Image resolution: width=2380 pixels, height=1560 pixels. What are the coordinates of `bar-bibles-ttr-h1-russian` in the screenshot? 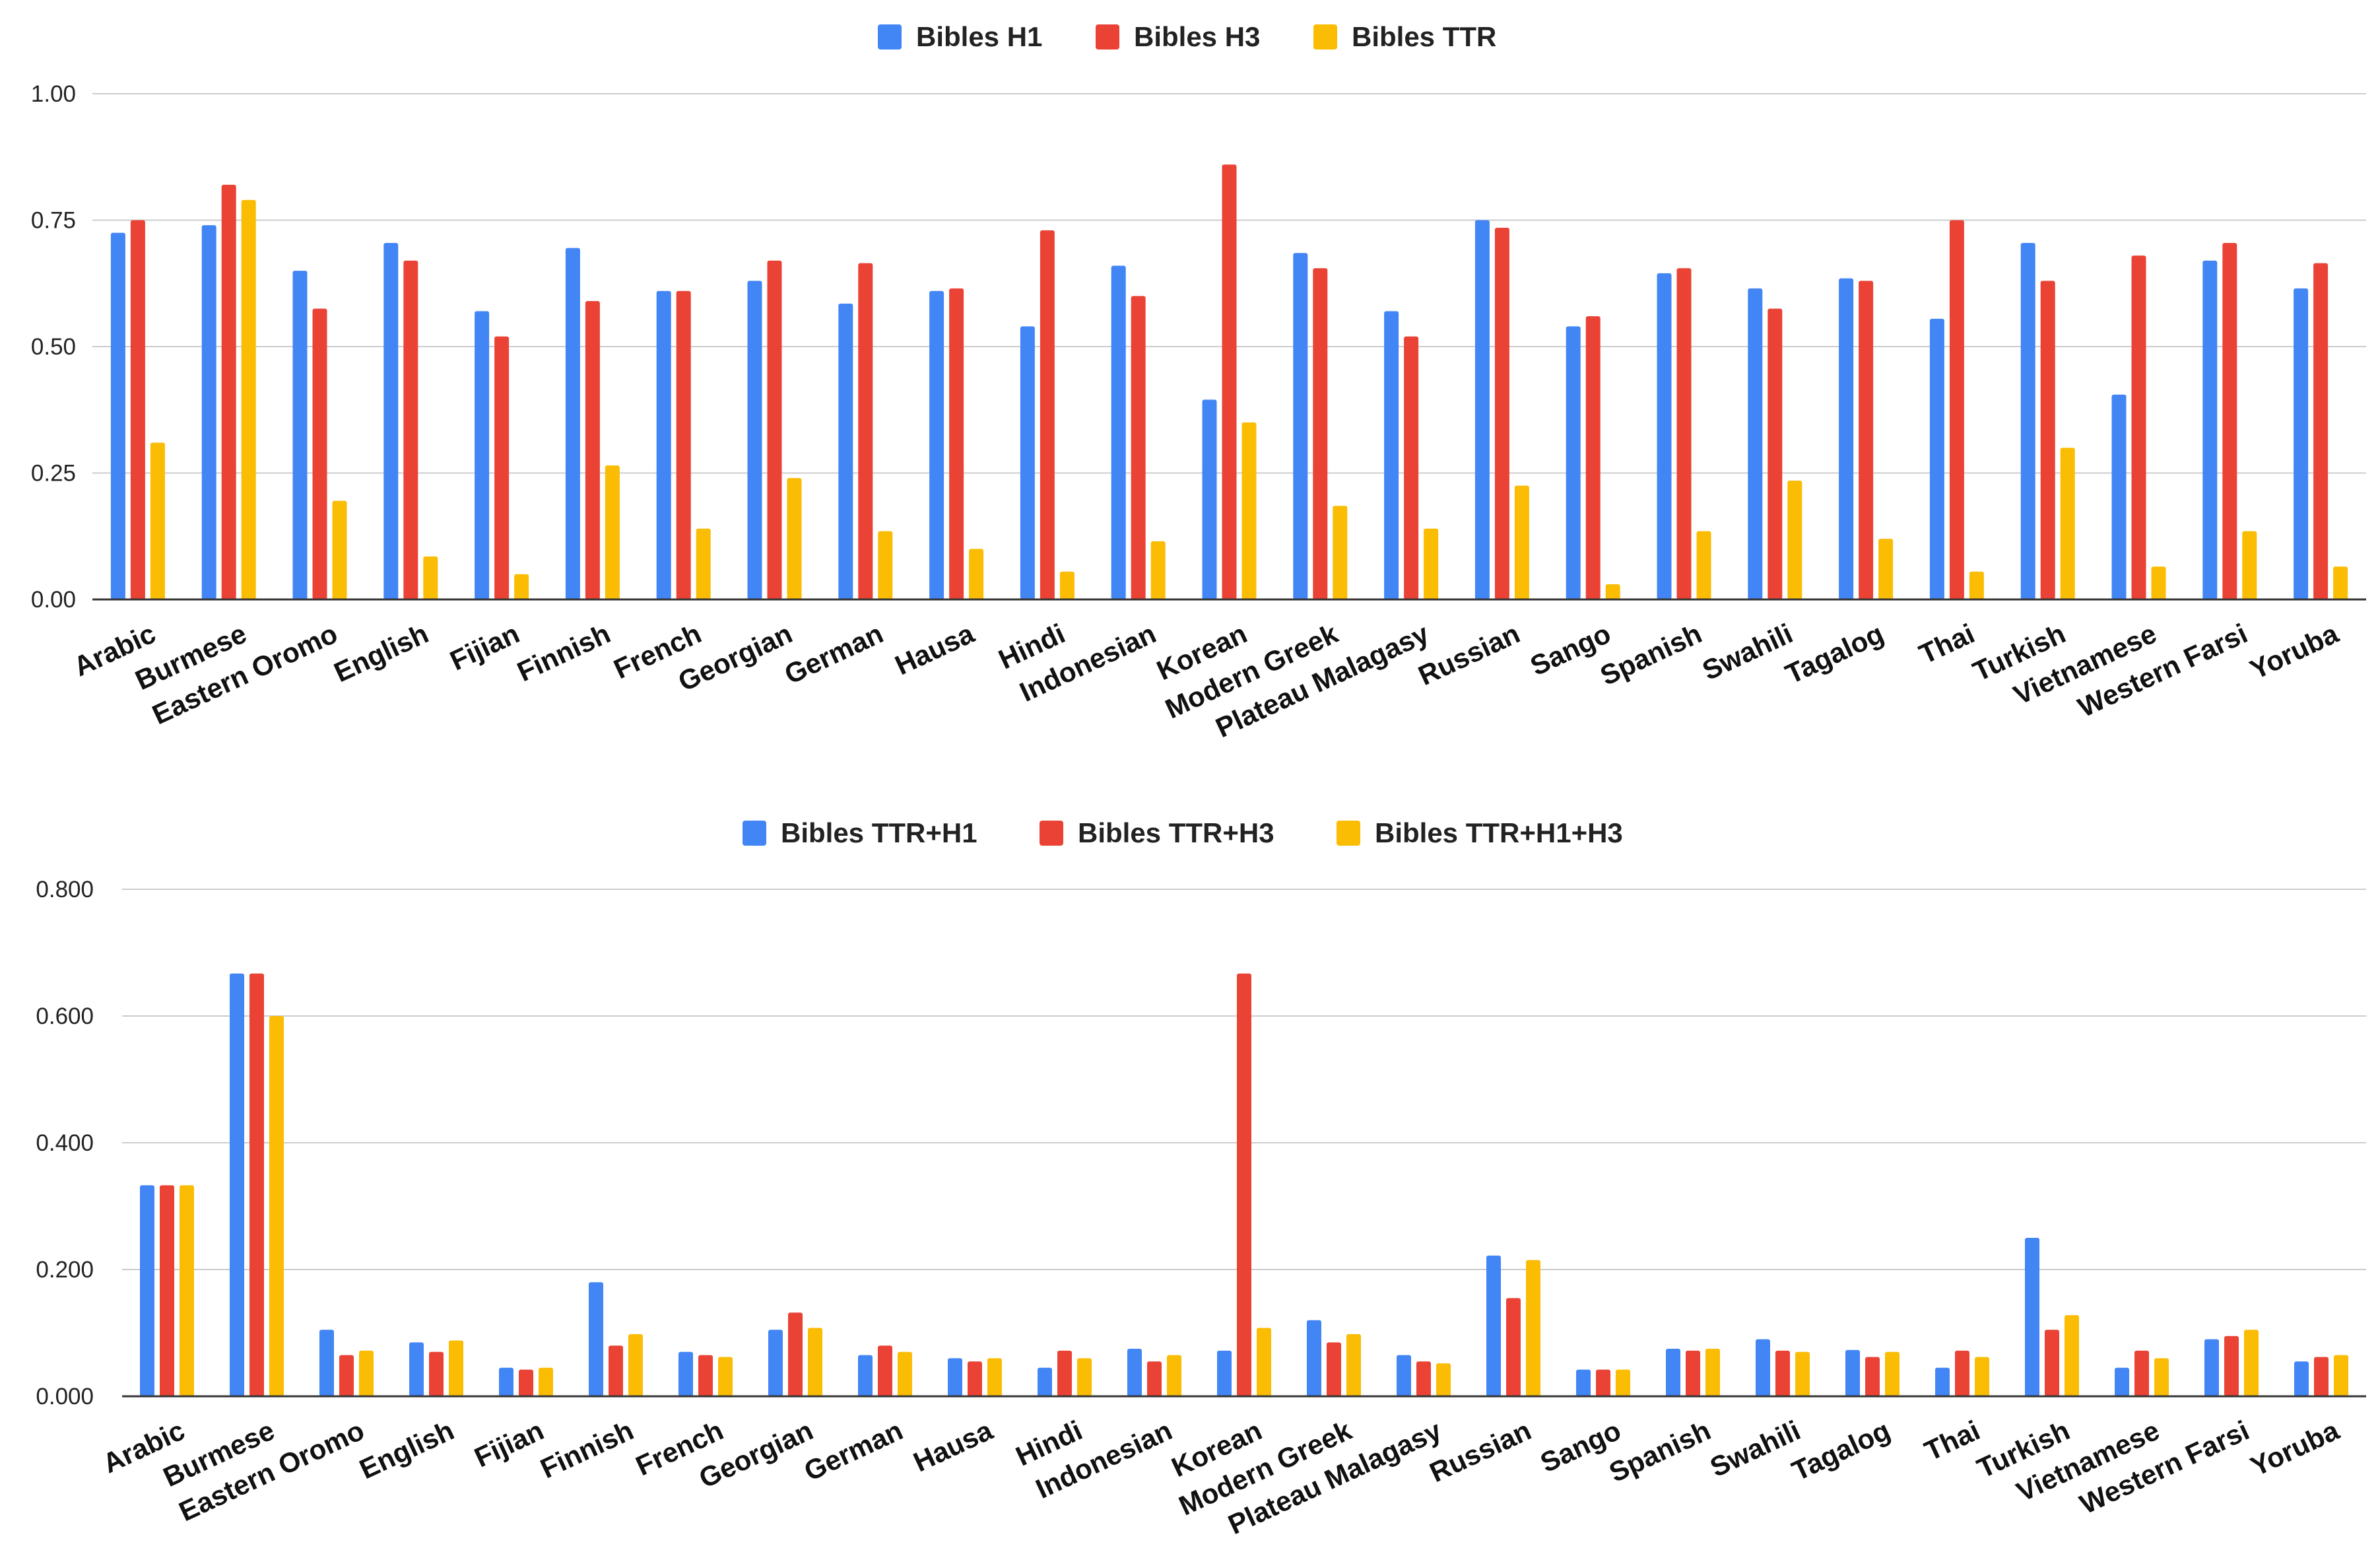 It's located at (1493, 1325).